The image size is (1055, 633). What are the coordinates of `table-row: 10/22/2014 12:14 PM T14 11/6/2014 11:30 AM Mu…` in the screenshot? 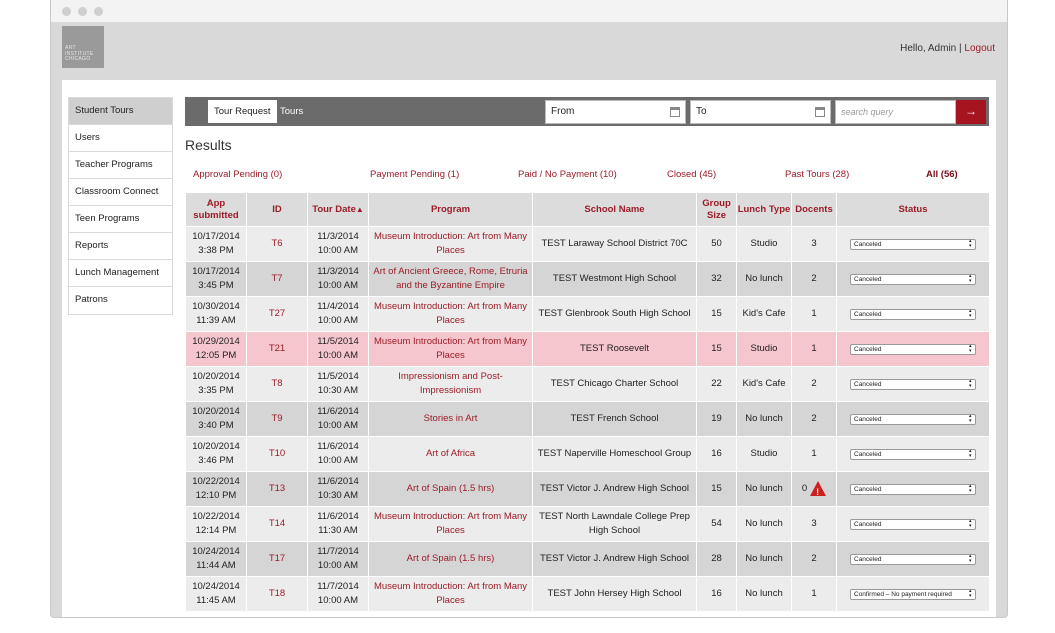 It's located at (587, 524).